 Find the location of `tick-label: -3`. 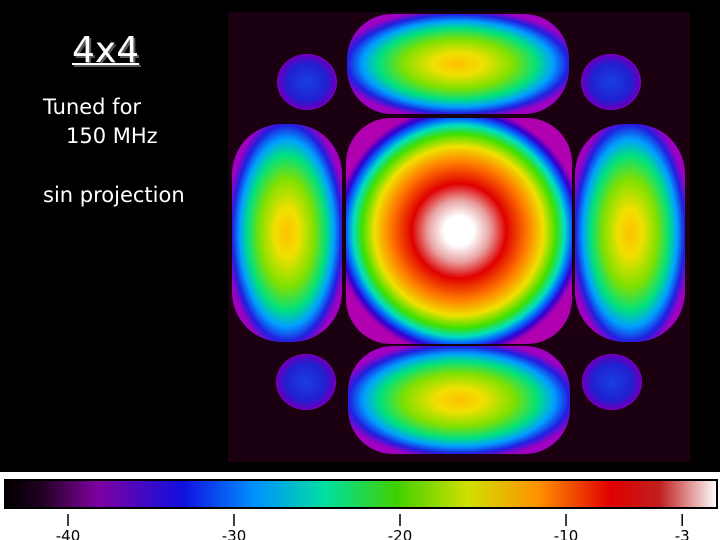

tick-label: -3 is located at coordinates (682, 533).